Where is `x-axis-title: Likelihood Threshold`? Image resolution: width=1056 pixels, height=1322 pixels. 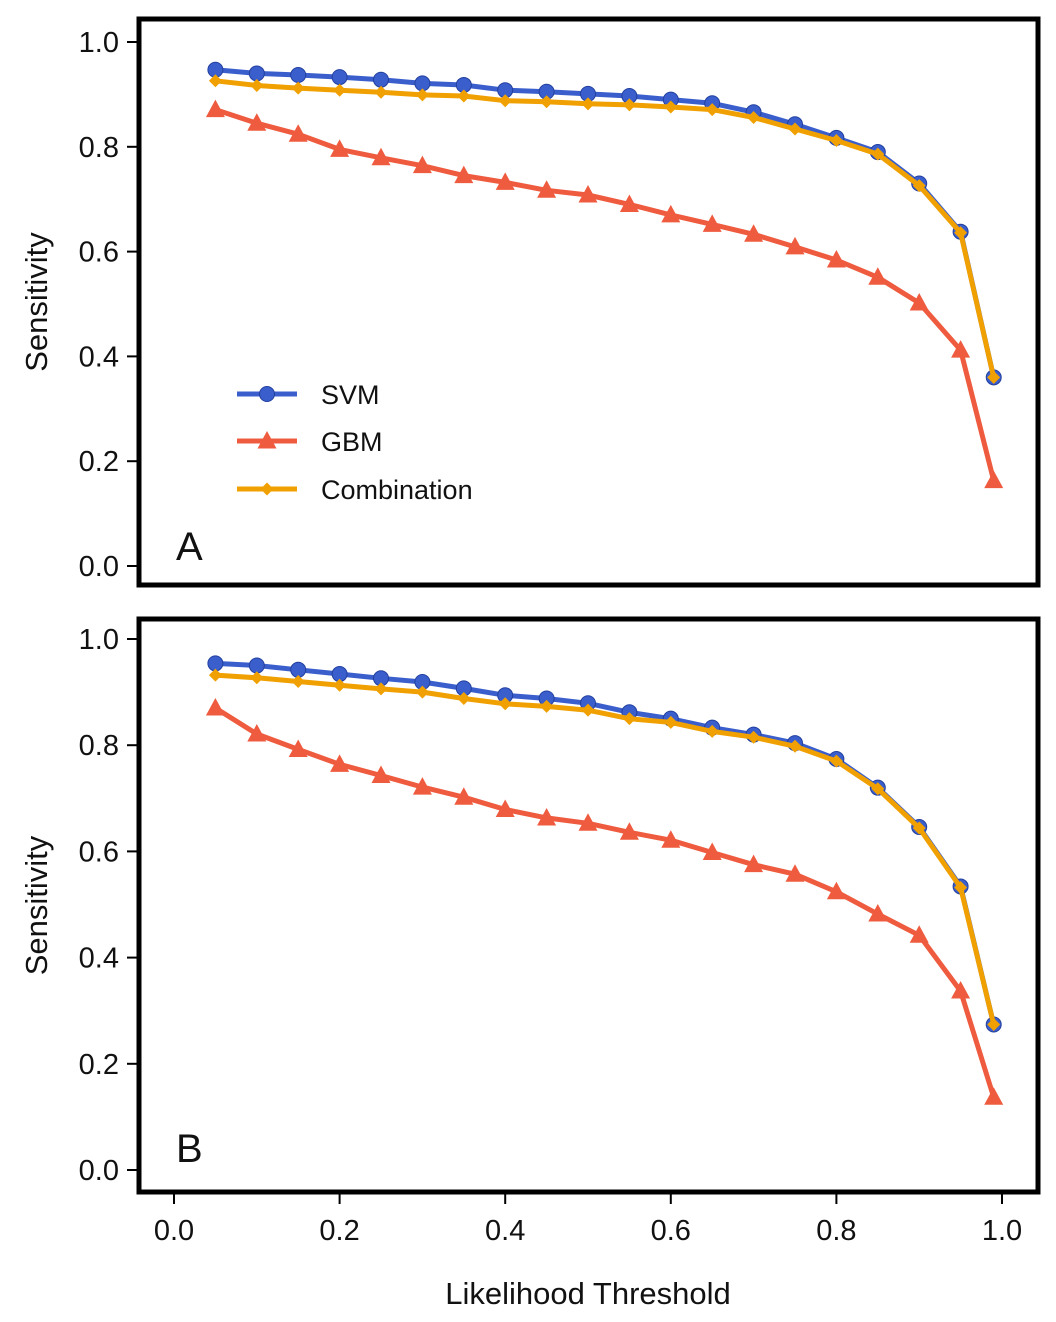
x-axis-title: Likelihood Threshold is located at coordinates (588, 1293).